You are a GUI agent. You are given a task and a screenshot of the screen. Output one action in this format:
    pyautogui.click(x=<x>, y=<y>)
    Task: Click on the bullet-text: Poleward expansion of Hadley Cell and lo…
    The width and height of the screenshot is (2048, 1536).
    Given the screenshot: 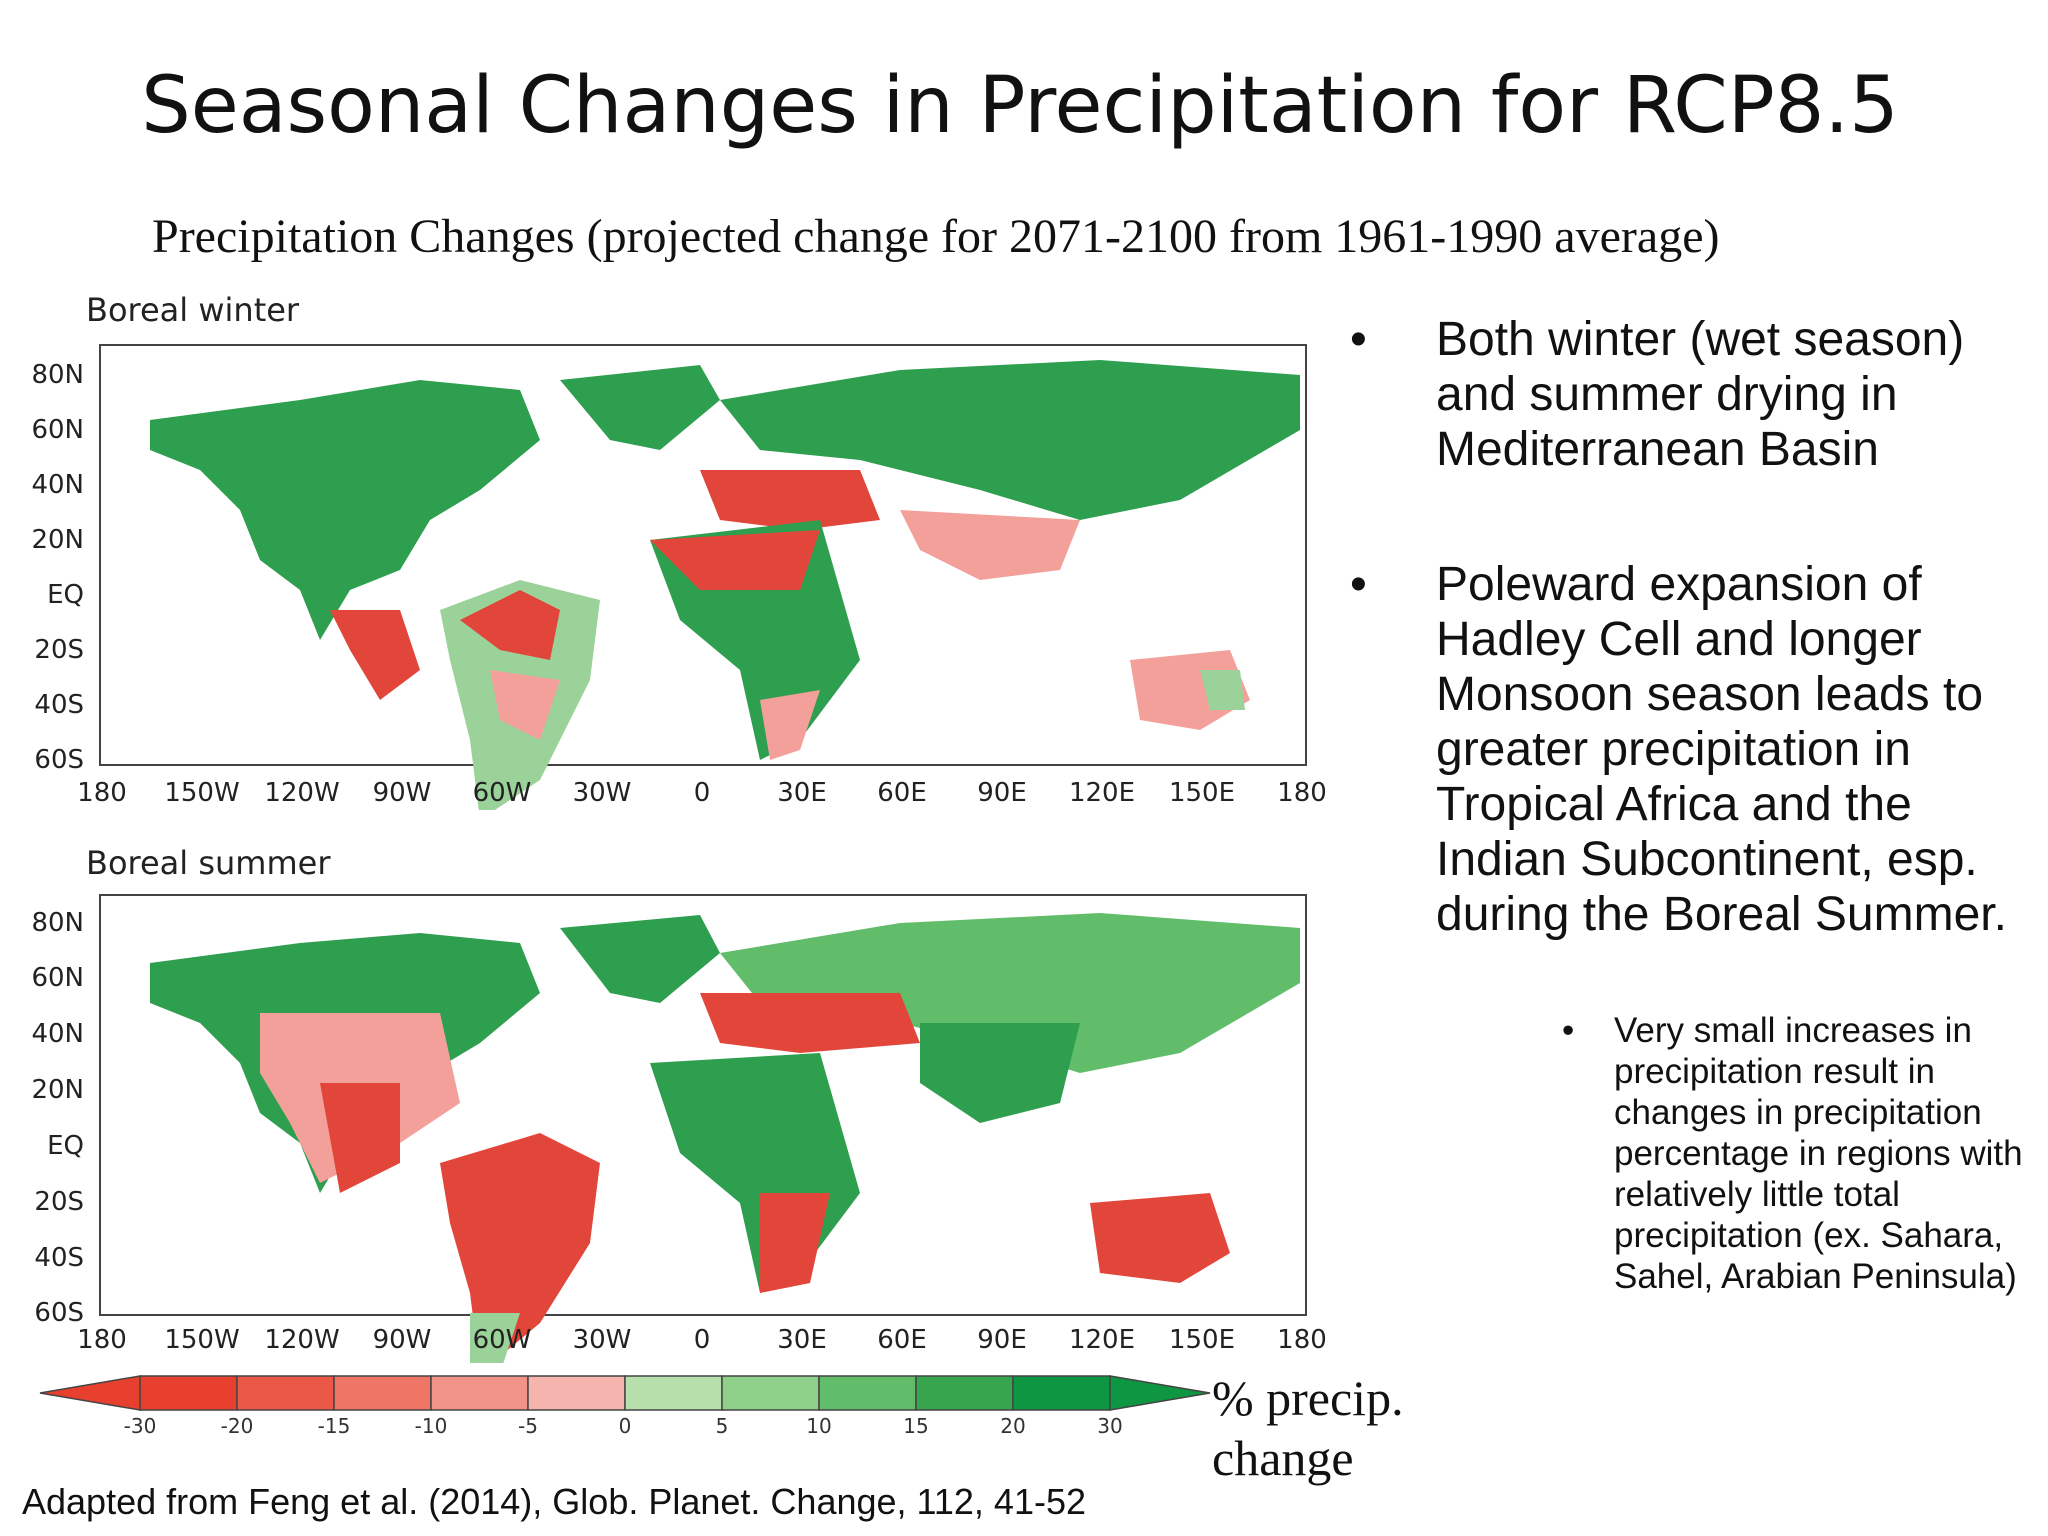 What is the action you would take?
    pyautogui.click(x=1721, y=749)
    